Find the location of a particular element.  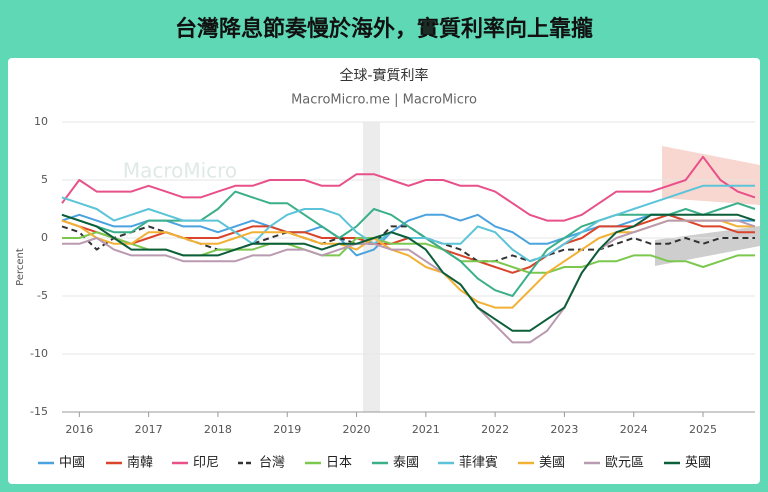

watermark: MacroMicro is located at coordinates (180, 171).